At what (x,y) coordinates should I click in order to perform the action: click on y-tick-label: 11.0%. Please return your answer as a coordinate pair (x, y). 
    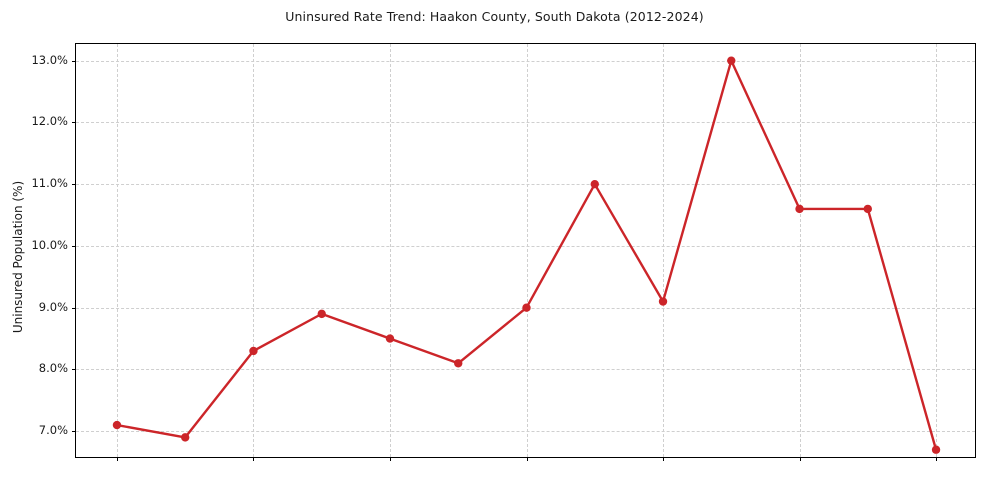
    Looking at the image, I should click on (49, 183).